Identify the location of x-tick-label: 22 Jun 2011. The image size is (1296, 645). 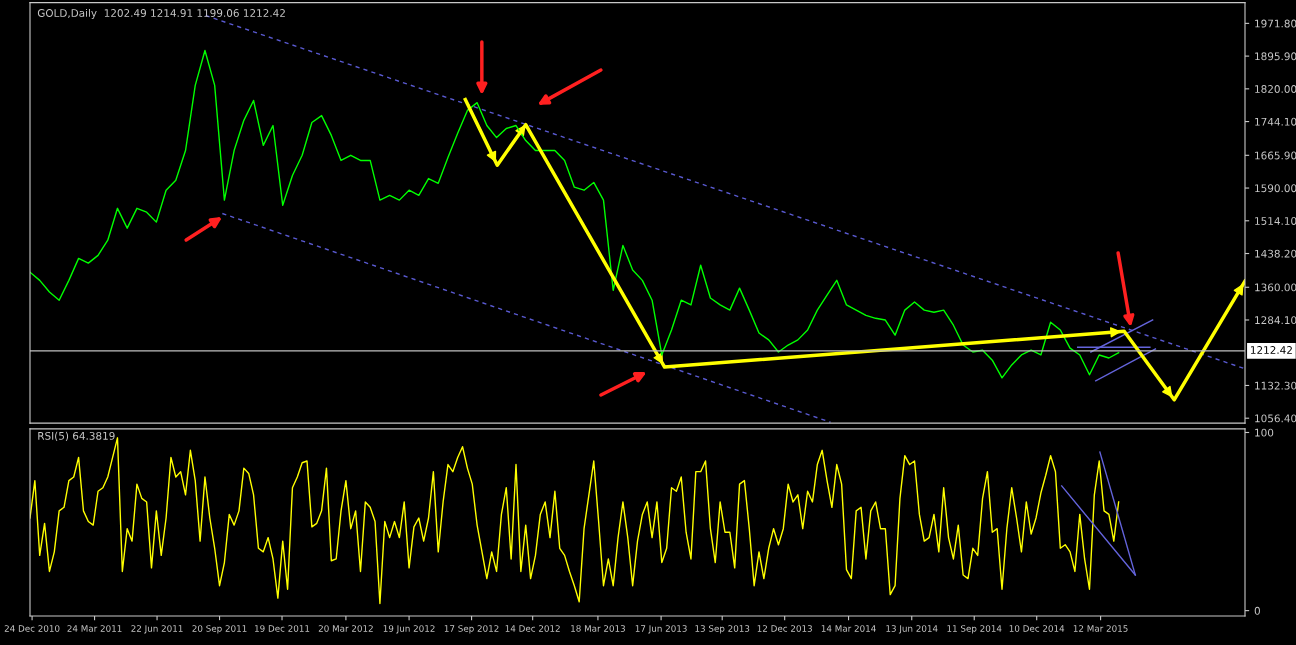
(157, 629).